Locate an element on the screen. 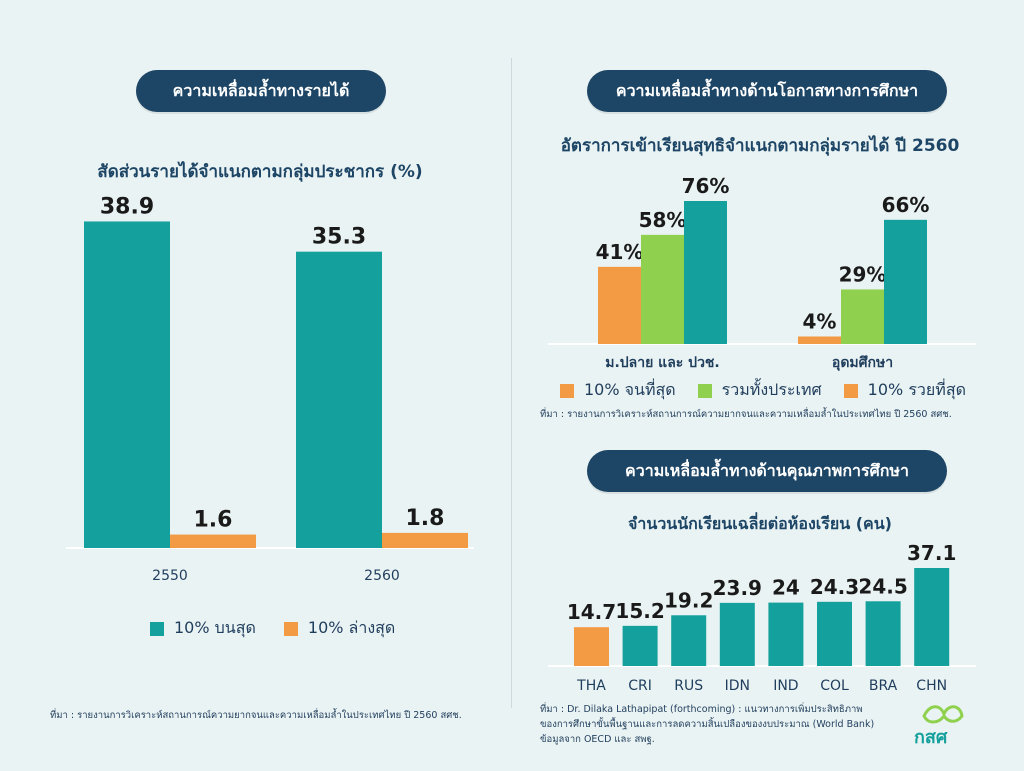 The height and width of the screenshot is (771, 1024). legend-poorest-10: 10% จนที่สุด is located at coordinates (618, 390).